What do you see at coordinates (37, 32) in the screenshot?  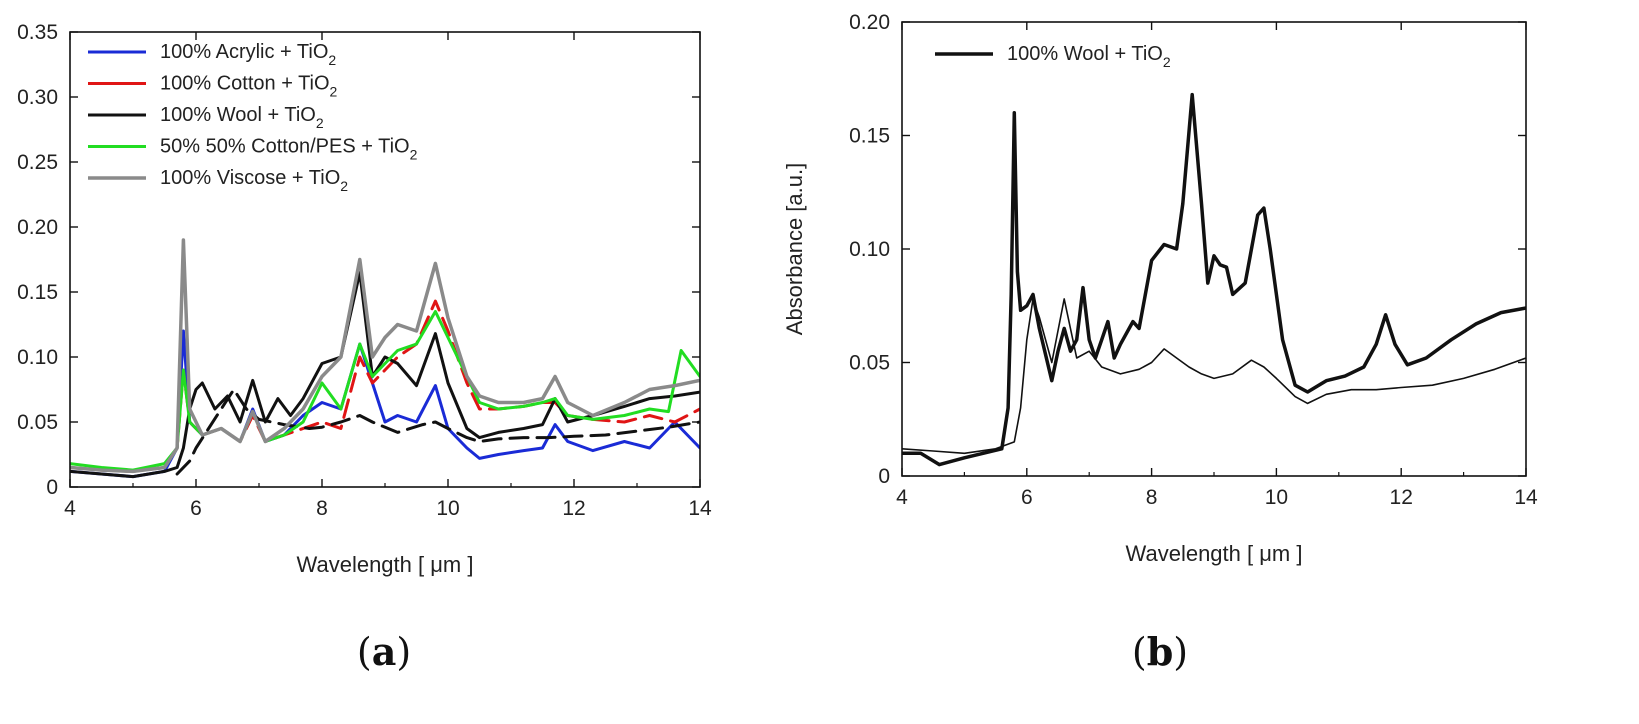 I see `y-tick-label: 0.35` at bounding box center [37, 32].